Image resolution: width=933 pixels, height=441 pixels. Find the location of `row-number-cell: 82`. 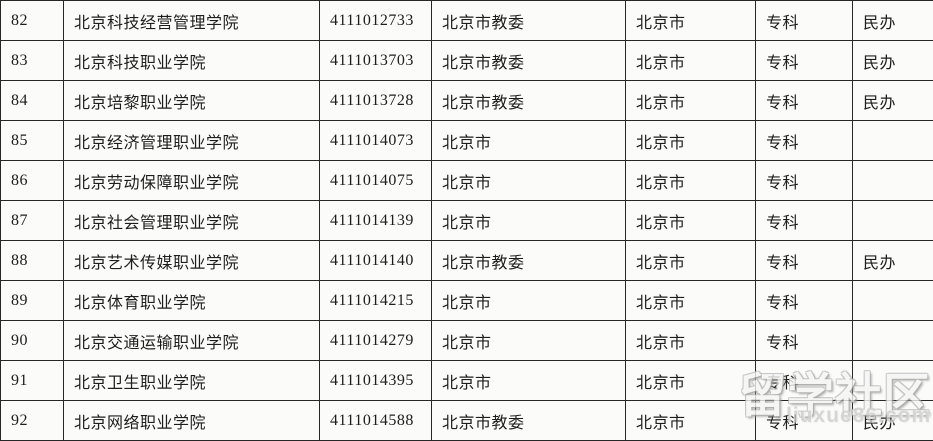

row-number-cell: 82 is located at coordinates (32, 21).